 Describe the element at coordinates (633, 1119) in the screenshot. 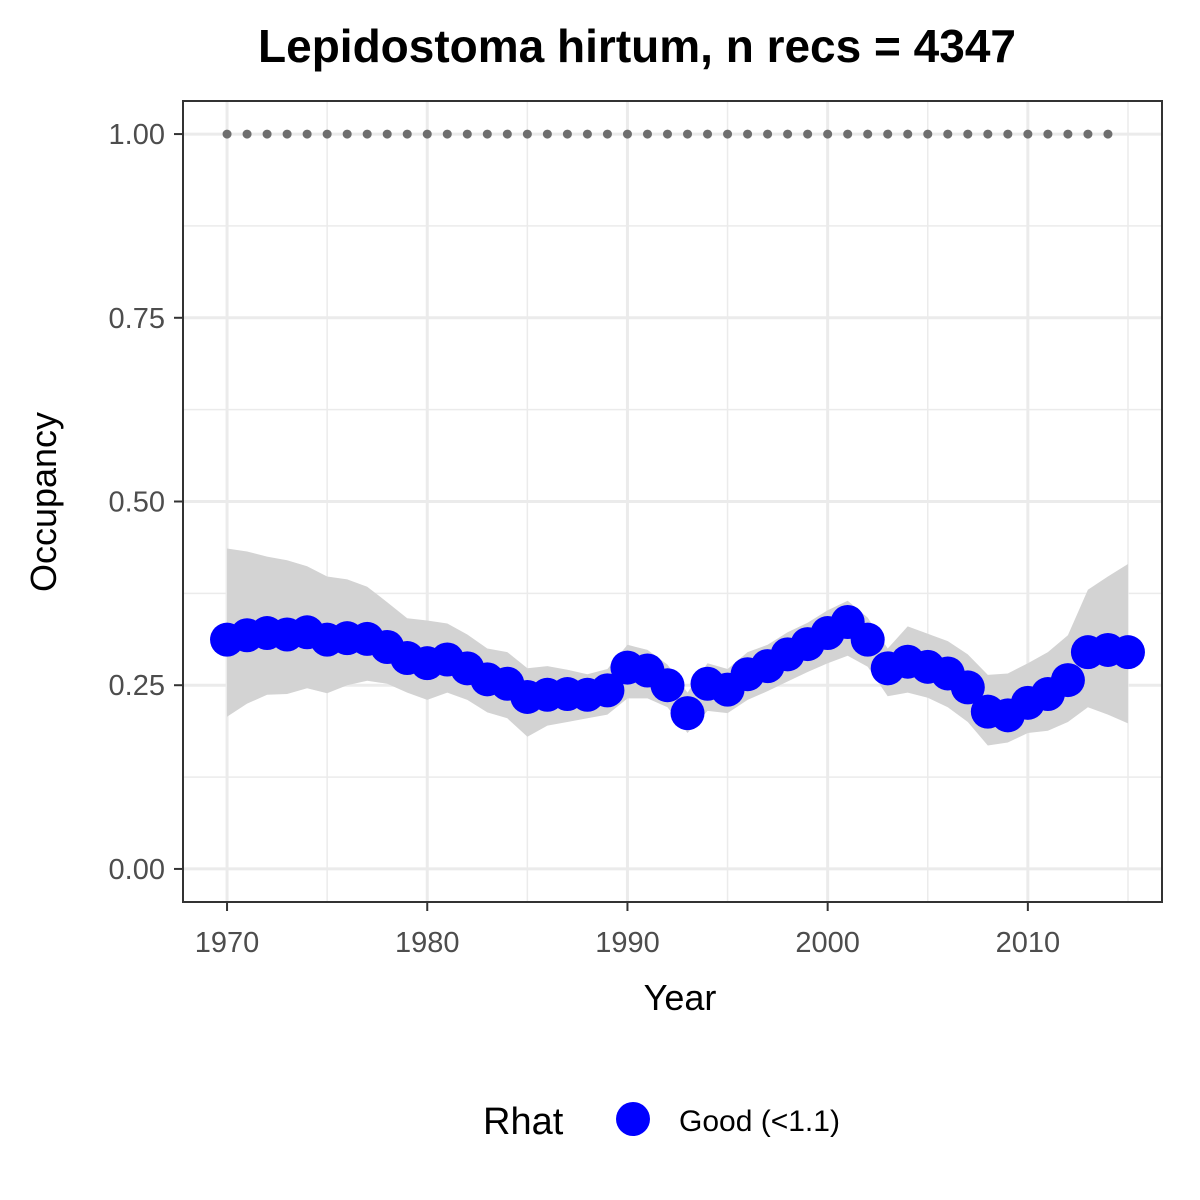

I see `legend-key-good` at that location.